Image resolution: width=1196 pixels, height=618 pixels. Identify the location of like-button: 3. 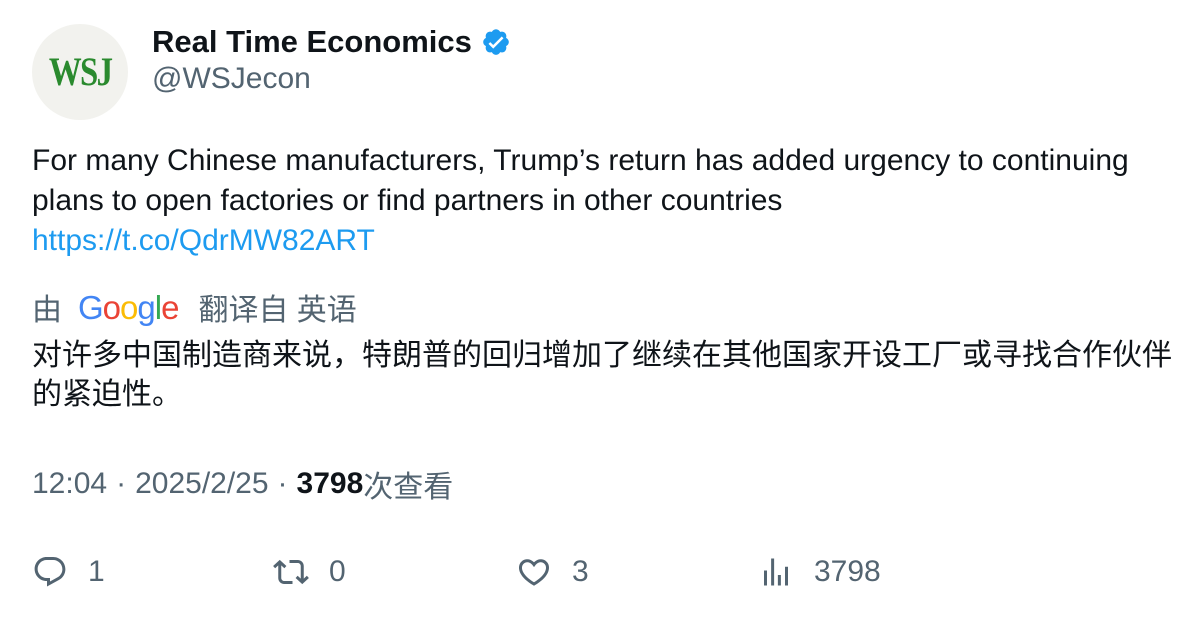
(552, 572).